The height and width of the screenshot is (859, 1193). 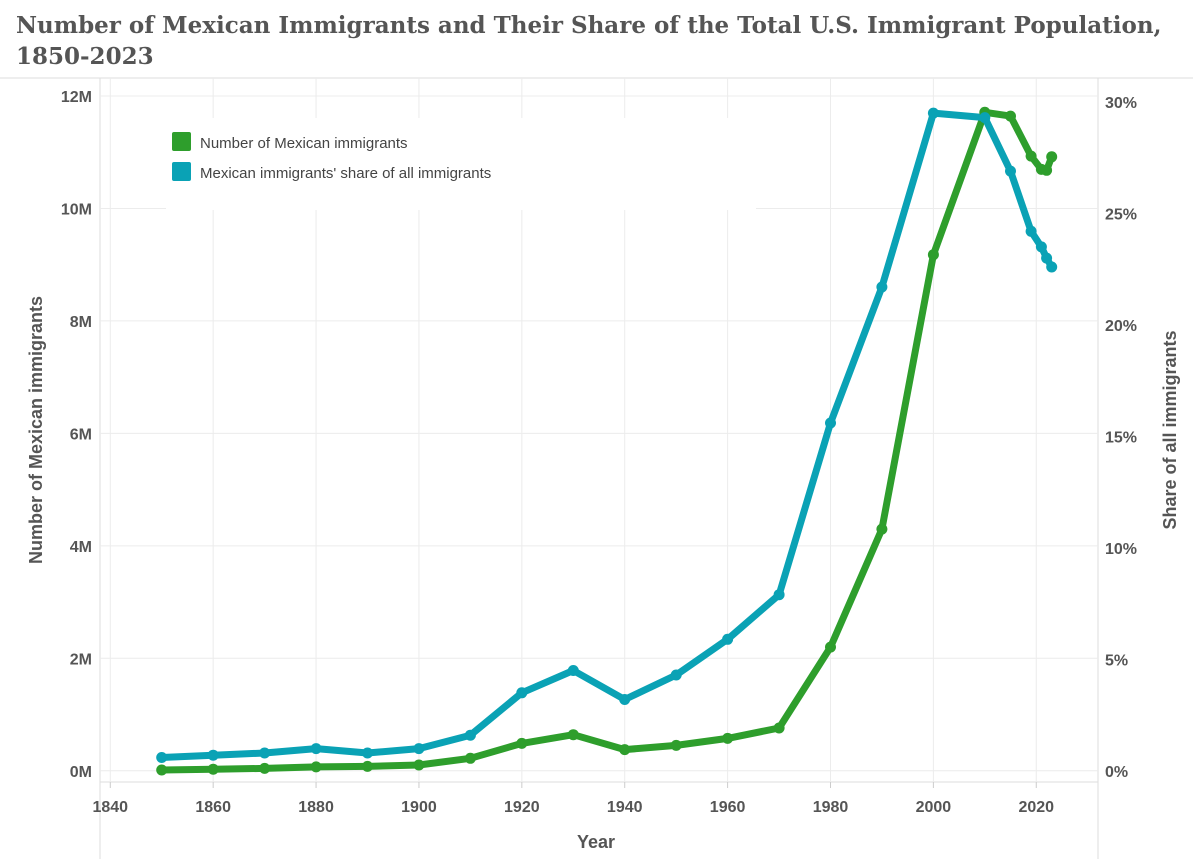 What do you see at coordinates (316, 807) in the screenshot?
I see `x-tick-label: 1880` at bounding box center [316, 807].